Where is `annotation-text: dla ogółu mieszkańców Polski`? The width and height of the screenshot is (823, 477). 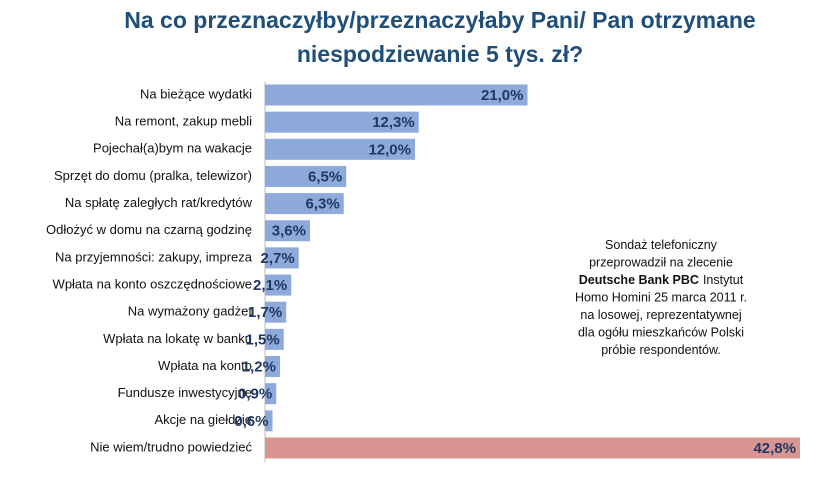 annotation-text: dla ogółu mieszkańców Polski is located at coordinates (661, 333).